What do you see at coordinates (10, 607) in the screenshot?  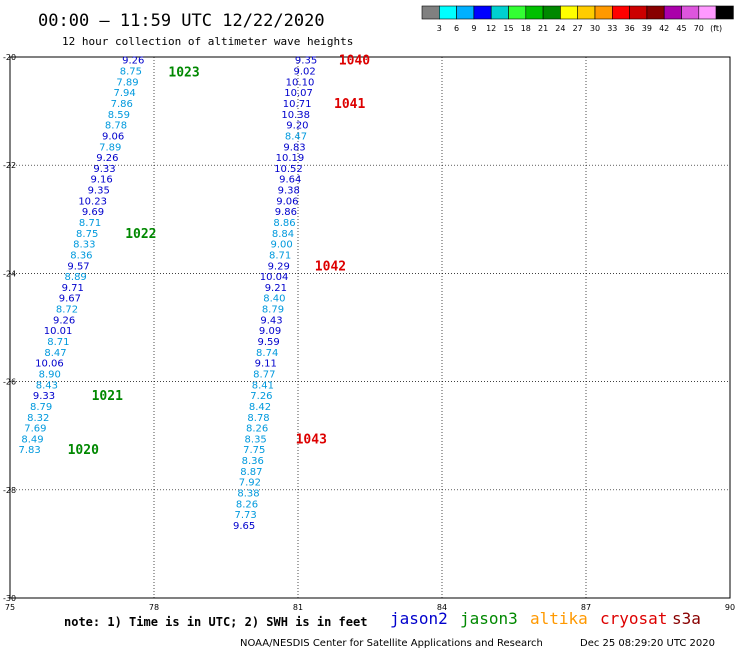 I see `x-tick-label: 75` at bounding box center [10, 607].